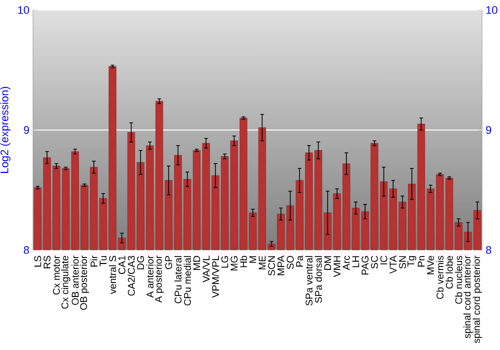 The width and height of the screenshot is (500, 350). What do you see at coordinates (26, 130) in the screenshot?
I see `y-tick-label: 9` at bounding box center [26, 130].